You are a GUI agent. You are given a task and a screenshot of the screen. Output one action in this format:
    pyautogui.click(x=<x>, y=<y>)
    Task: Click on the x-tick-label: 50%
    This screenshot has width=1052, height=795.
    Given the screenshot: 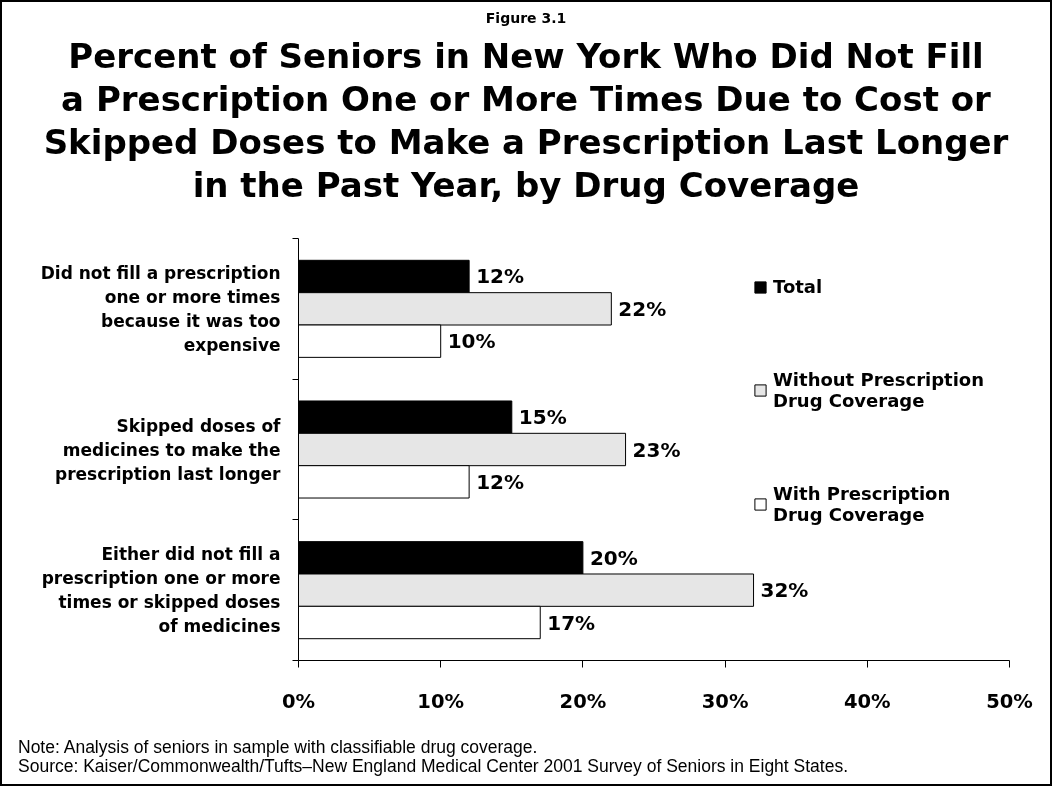 What is the action you would take?
    pyautogui.click(x=1009, y=701)
    